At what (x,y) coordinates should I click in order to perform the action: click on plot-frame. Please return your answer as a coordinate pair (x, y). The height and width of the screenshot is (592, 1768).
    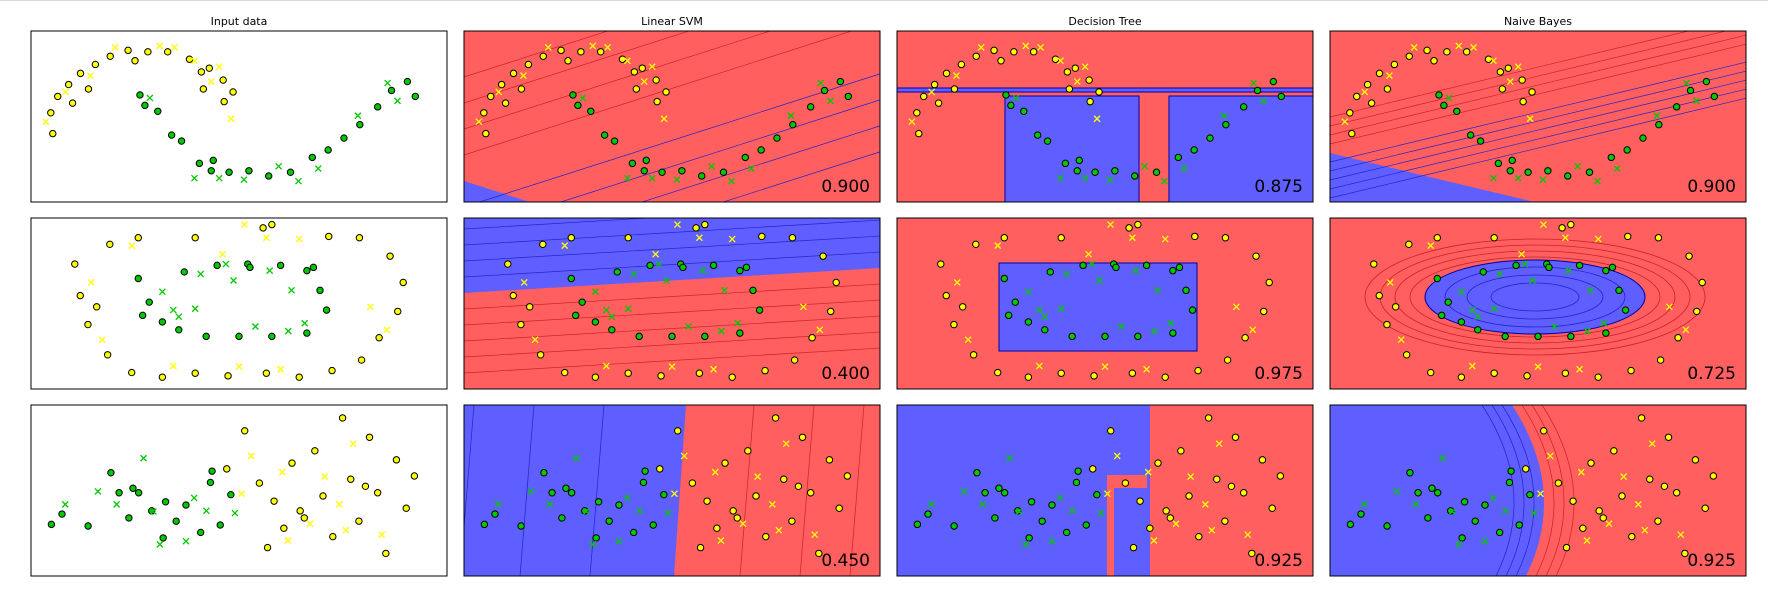
    Looking at the image, I should click on (1105, 116).